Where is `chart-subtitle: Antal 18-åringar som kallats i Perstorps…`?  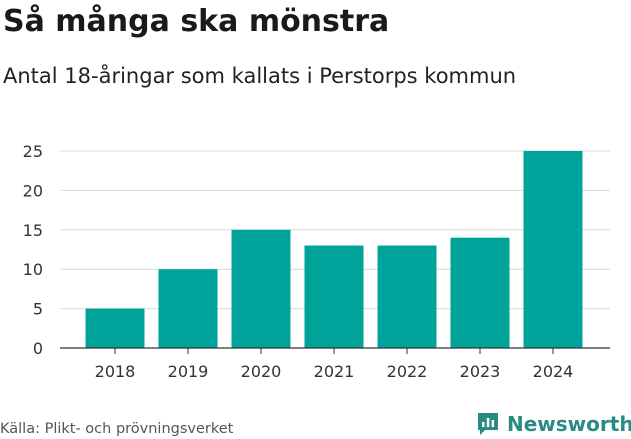
chart-subtitle: Antal 18-åringar som kallats i Perstorps… is located at coordinates (260, 76).